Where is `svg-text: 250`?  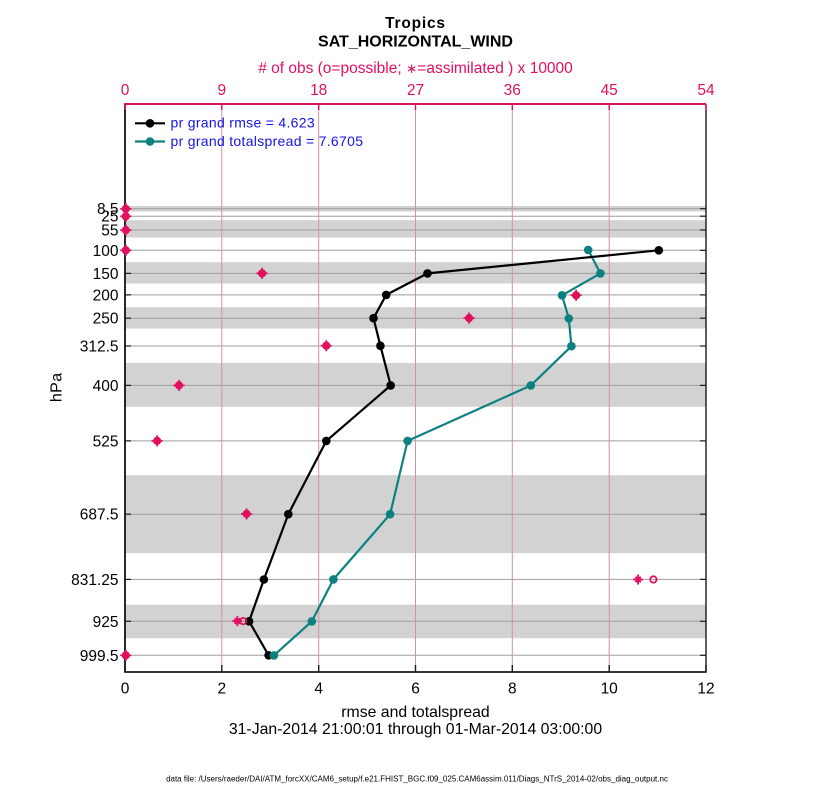
svg-text: 250 is located at coordinates (106, 319).